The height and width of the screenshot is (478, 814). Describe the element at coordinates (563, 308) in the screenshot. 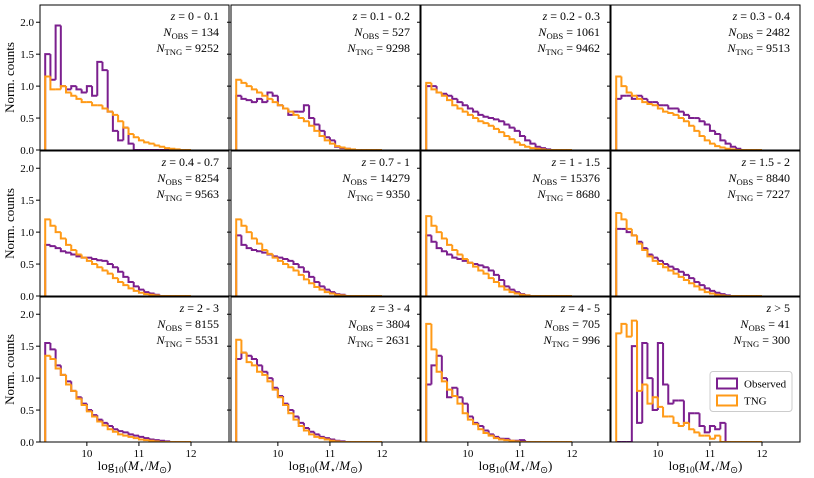

I see `text-part: z` at that location.